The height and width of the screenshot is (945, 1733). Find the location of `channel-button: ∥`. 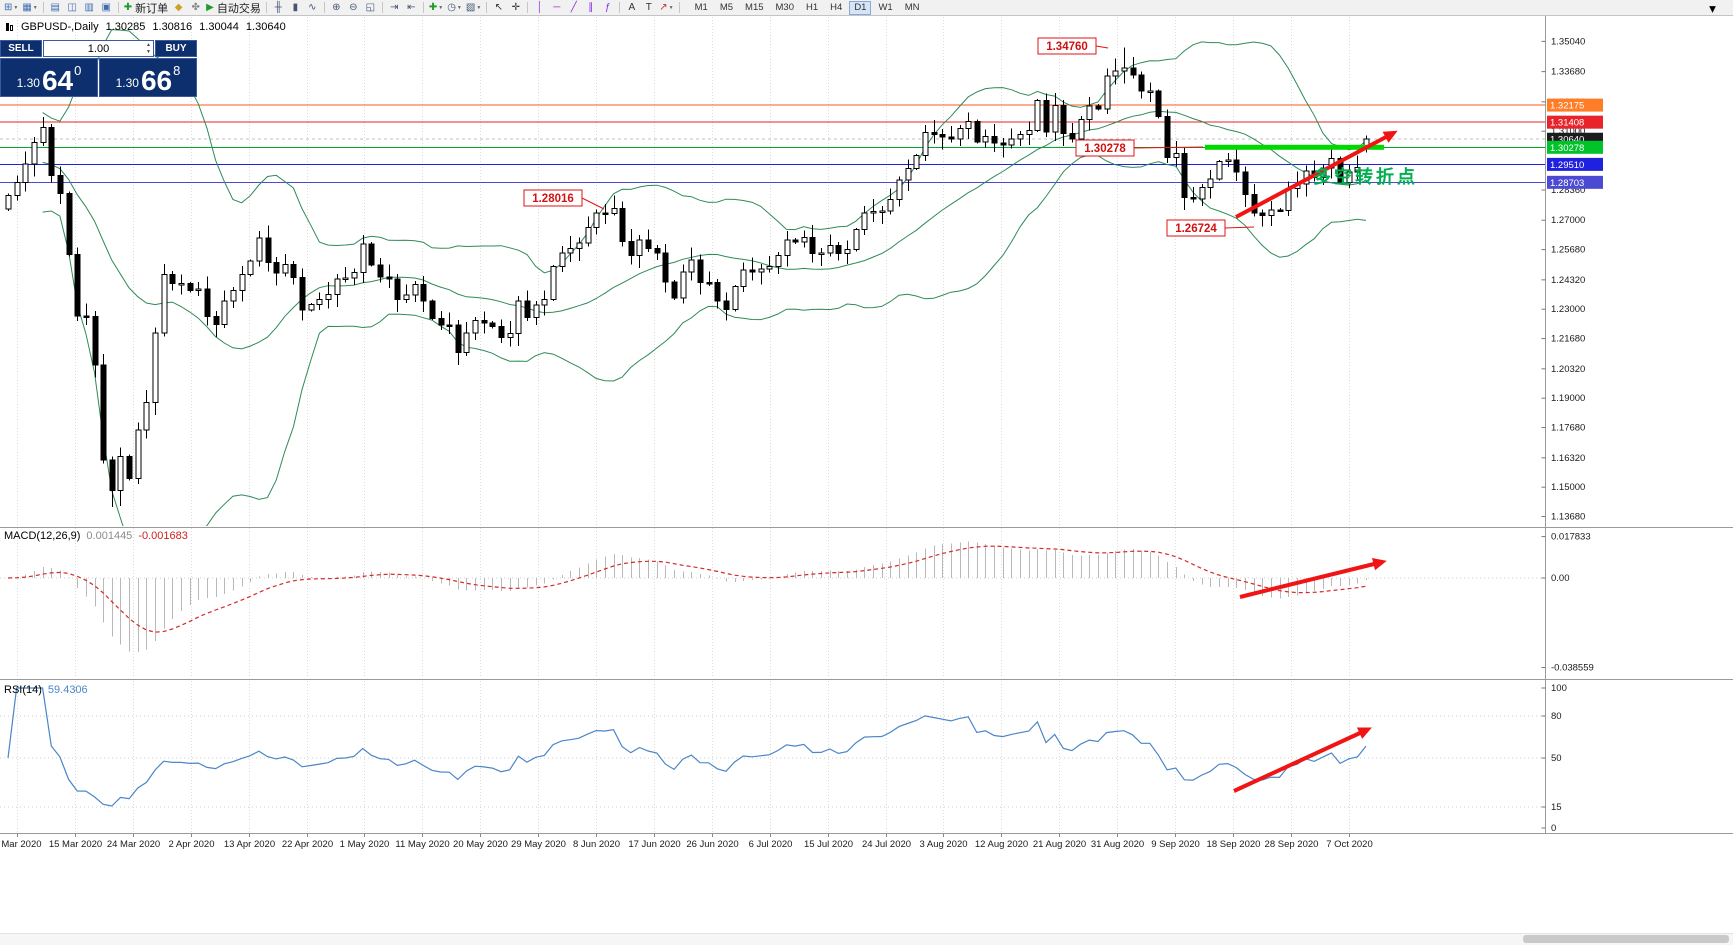

channel-button: ∥ is located at coordinates (590, 7).